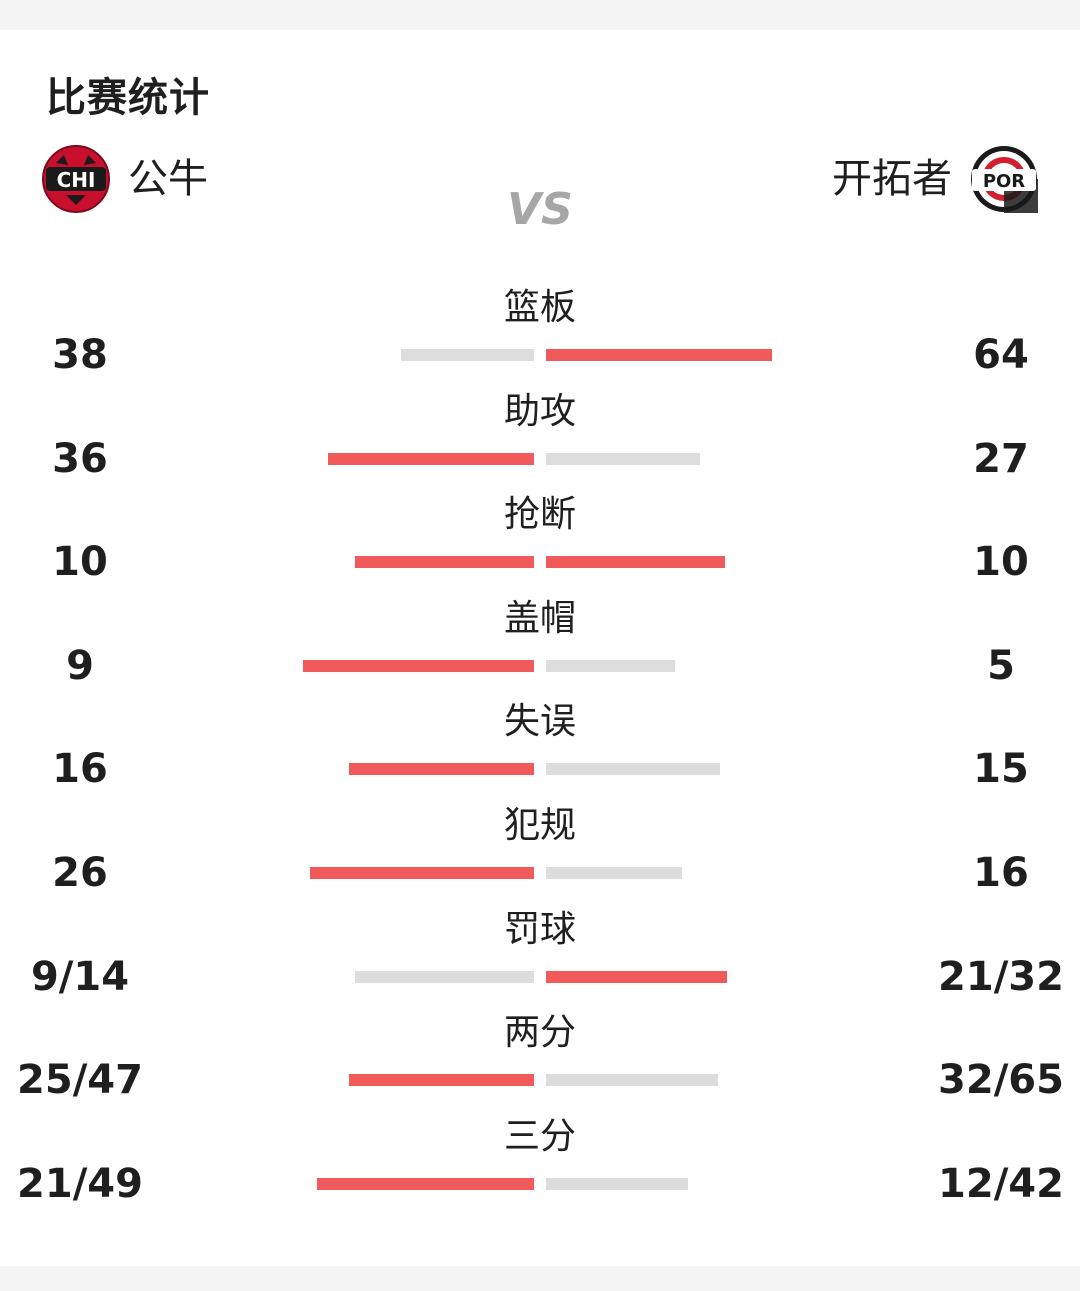 The width and height of the screenshot is (1080, 1291). What do you see at coordinates (540, 752) in the screenshot?
I see `stat-row: 失误 16 15` at bounding box center [540, 752].